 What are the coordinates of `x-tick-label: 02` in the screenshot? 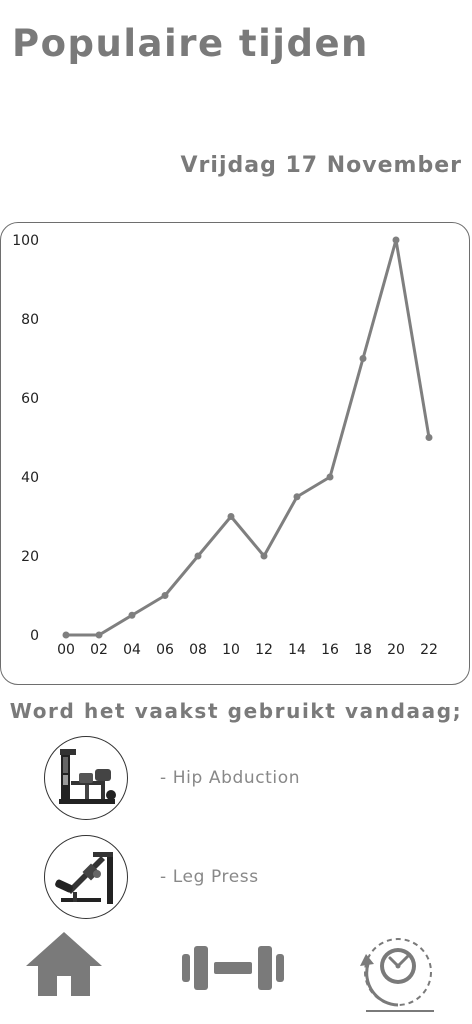 It's located at (99, 650).